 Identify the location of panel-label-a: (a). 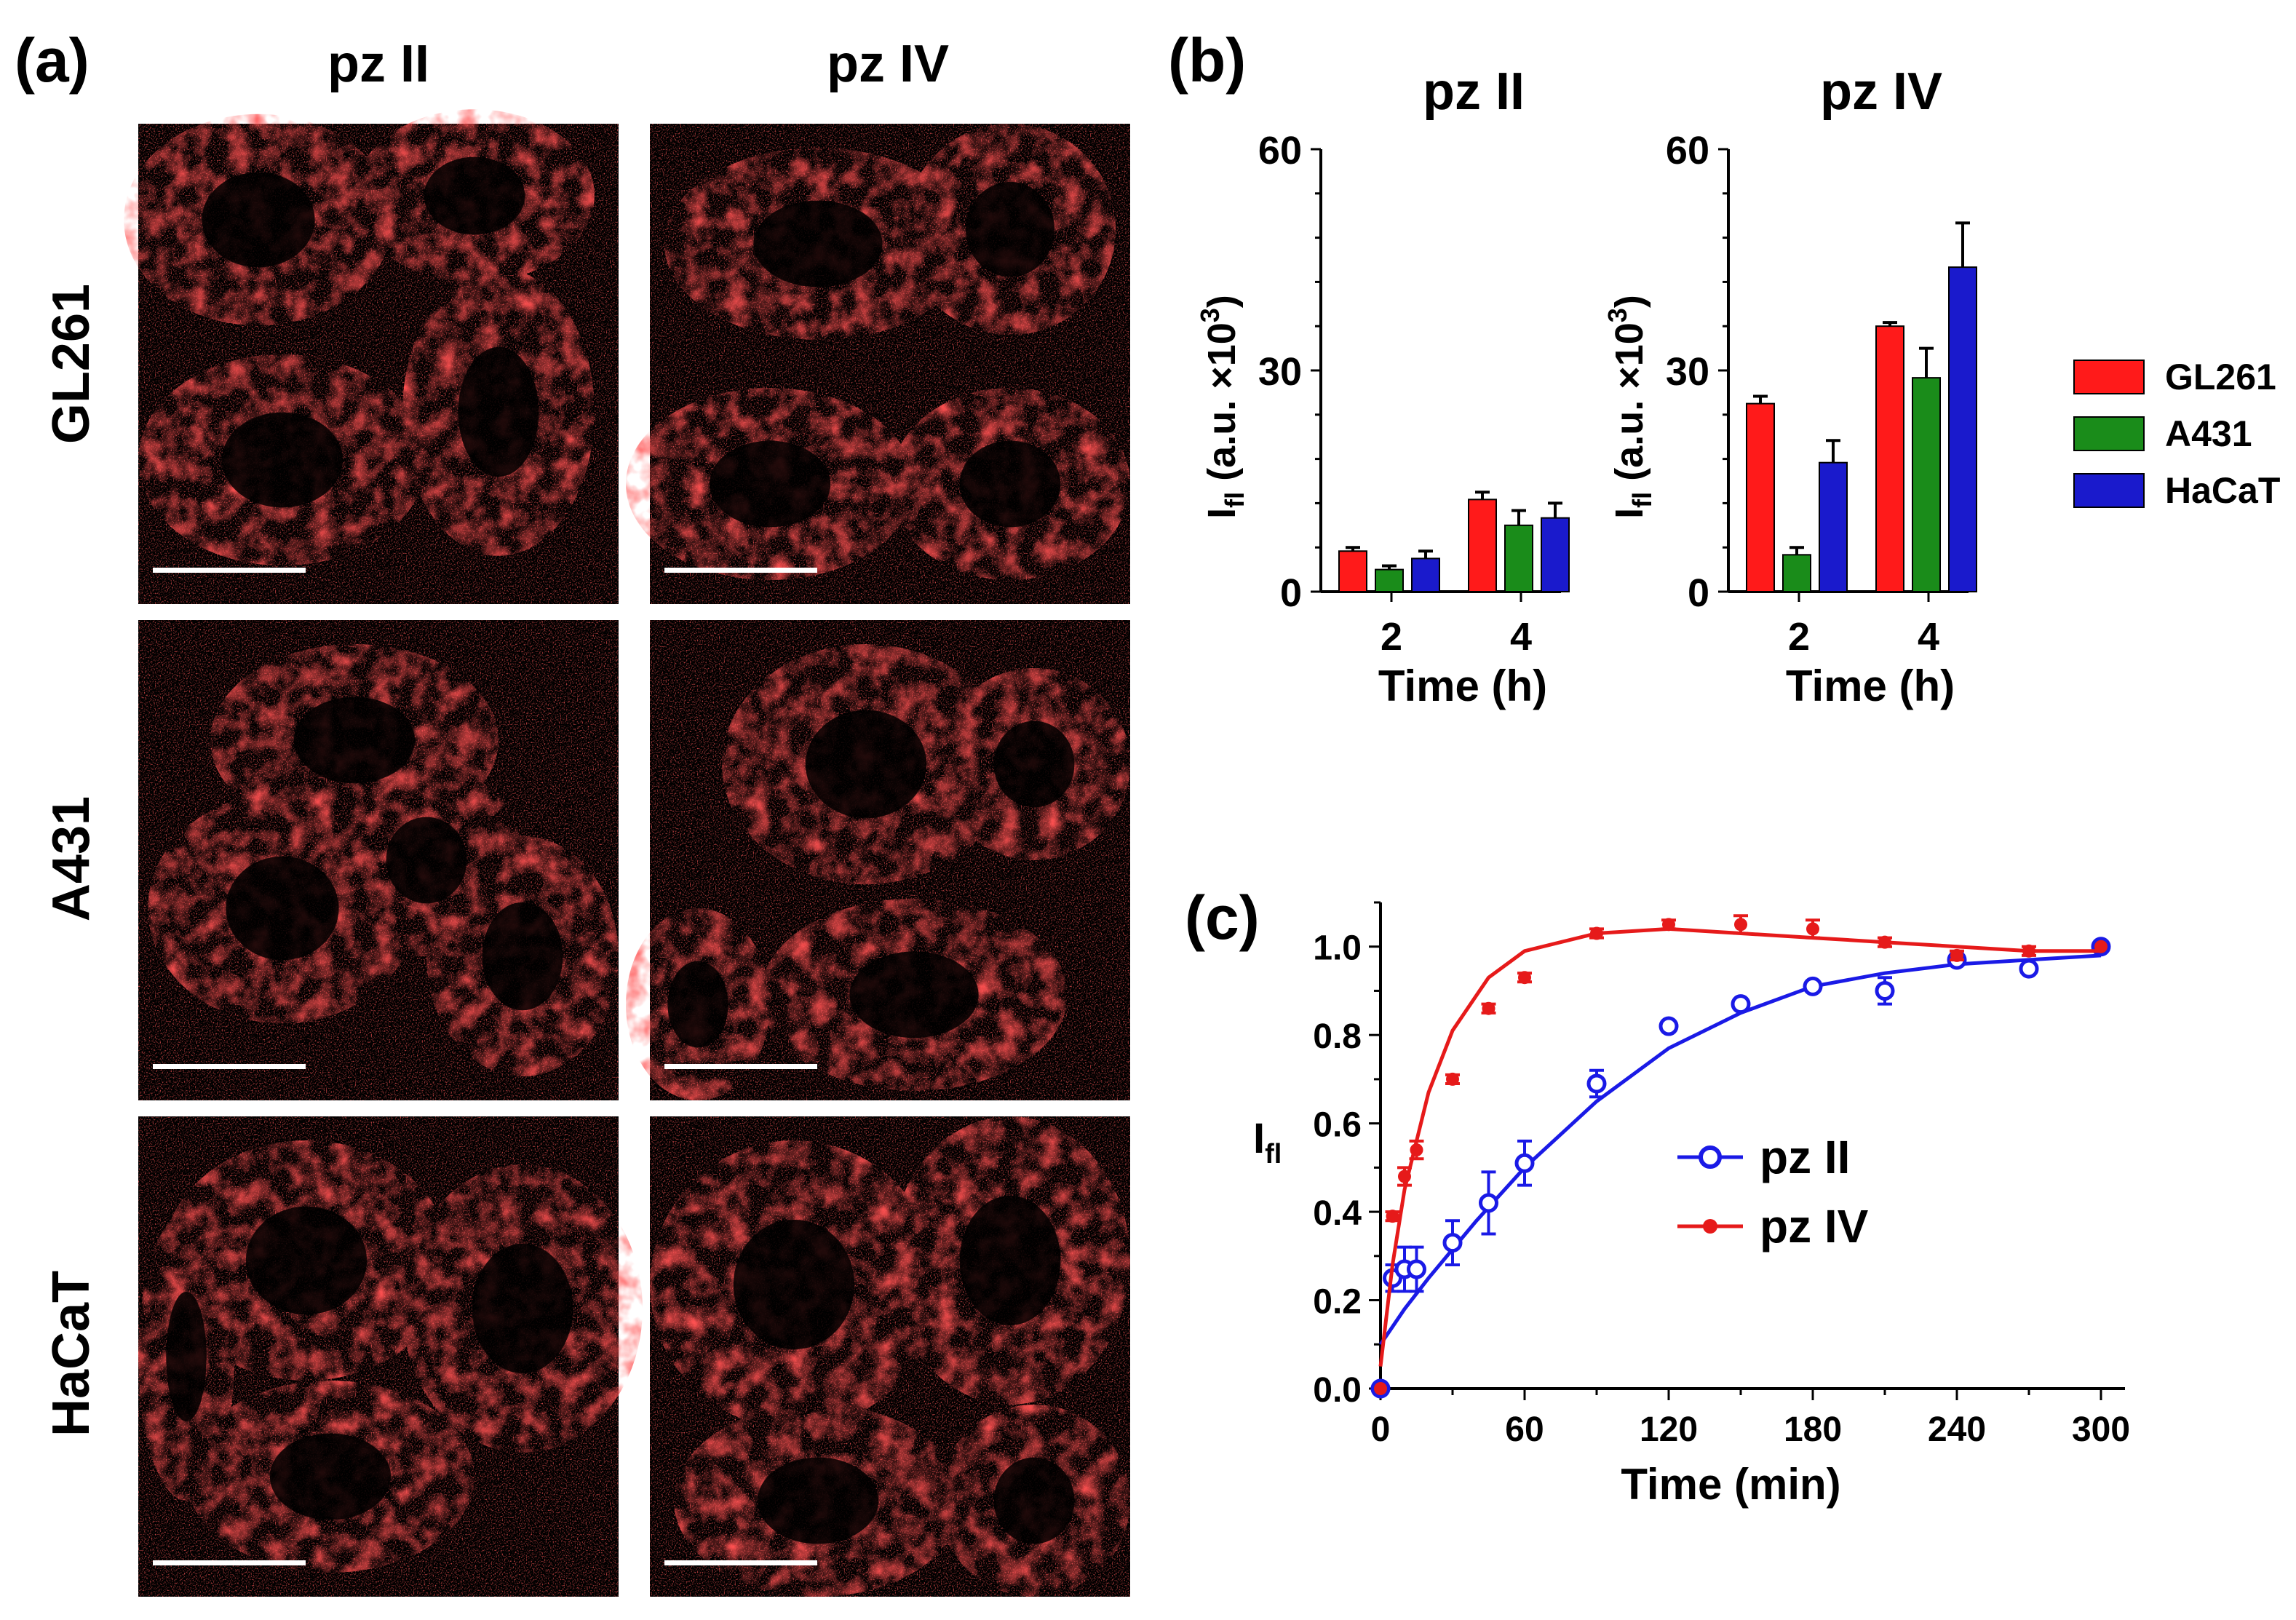
(52, 60).